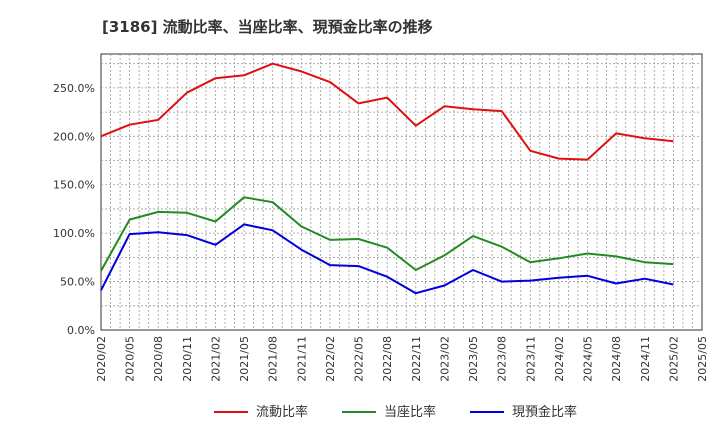  Describe the element at coordinates (502, 359) in the screenshot. I see `x-tick-label: 2023/08` at that location.